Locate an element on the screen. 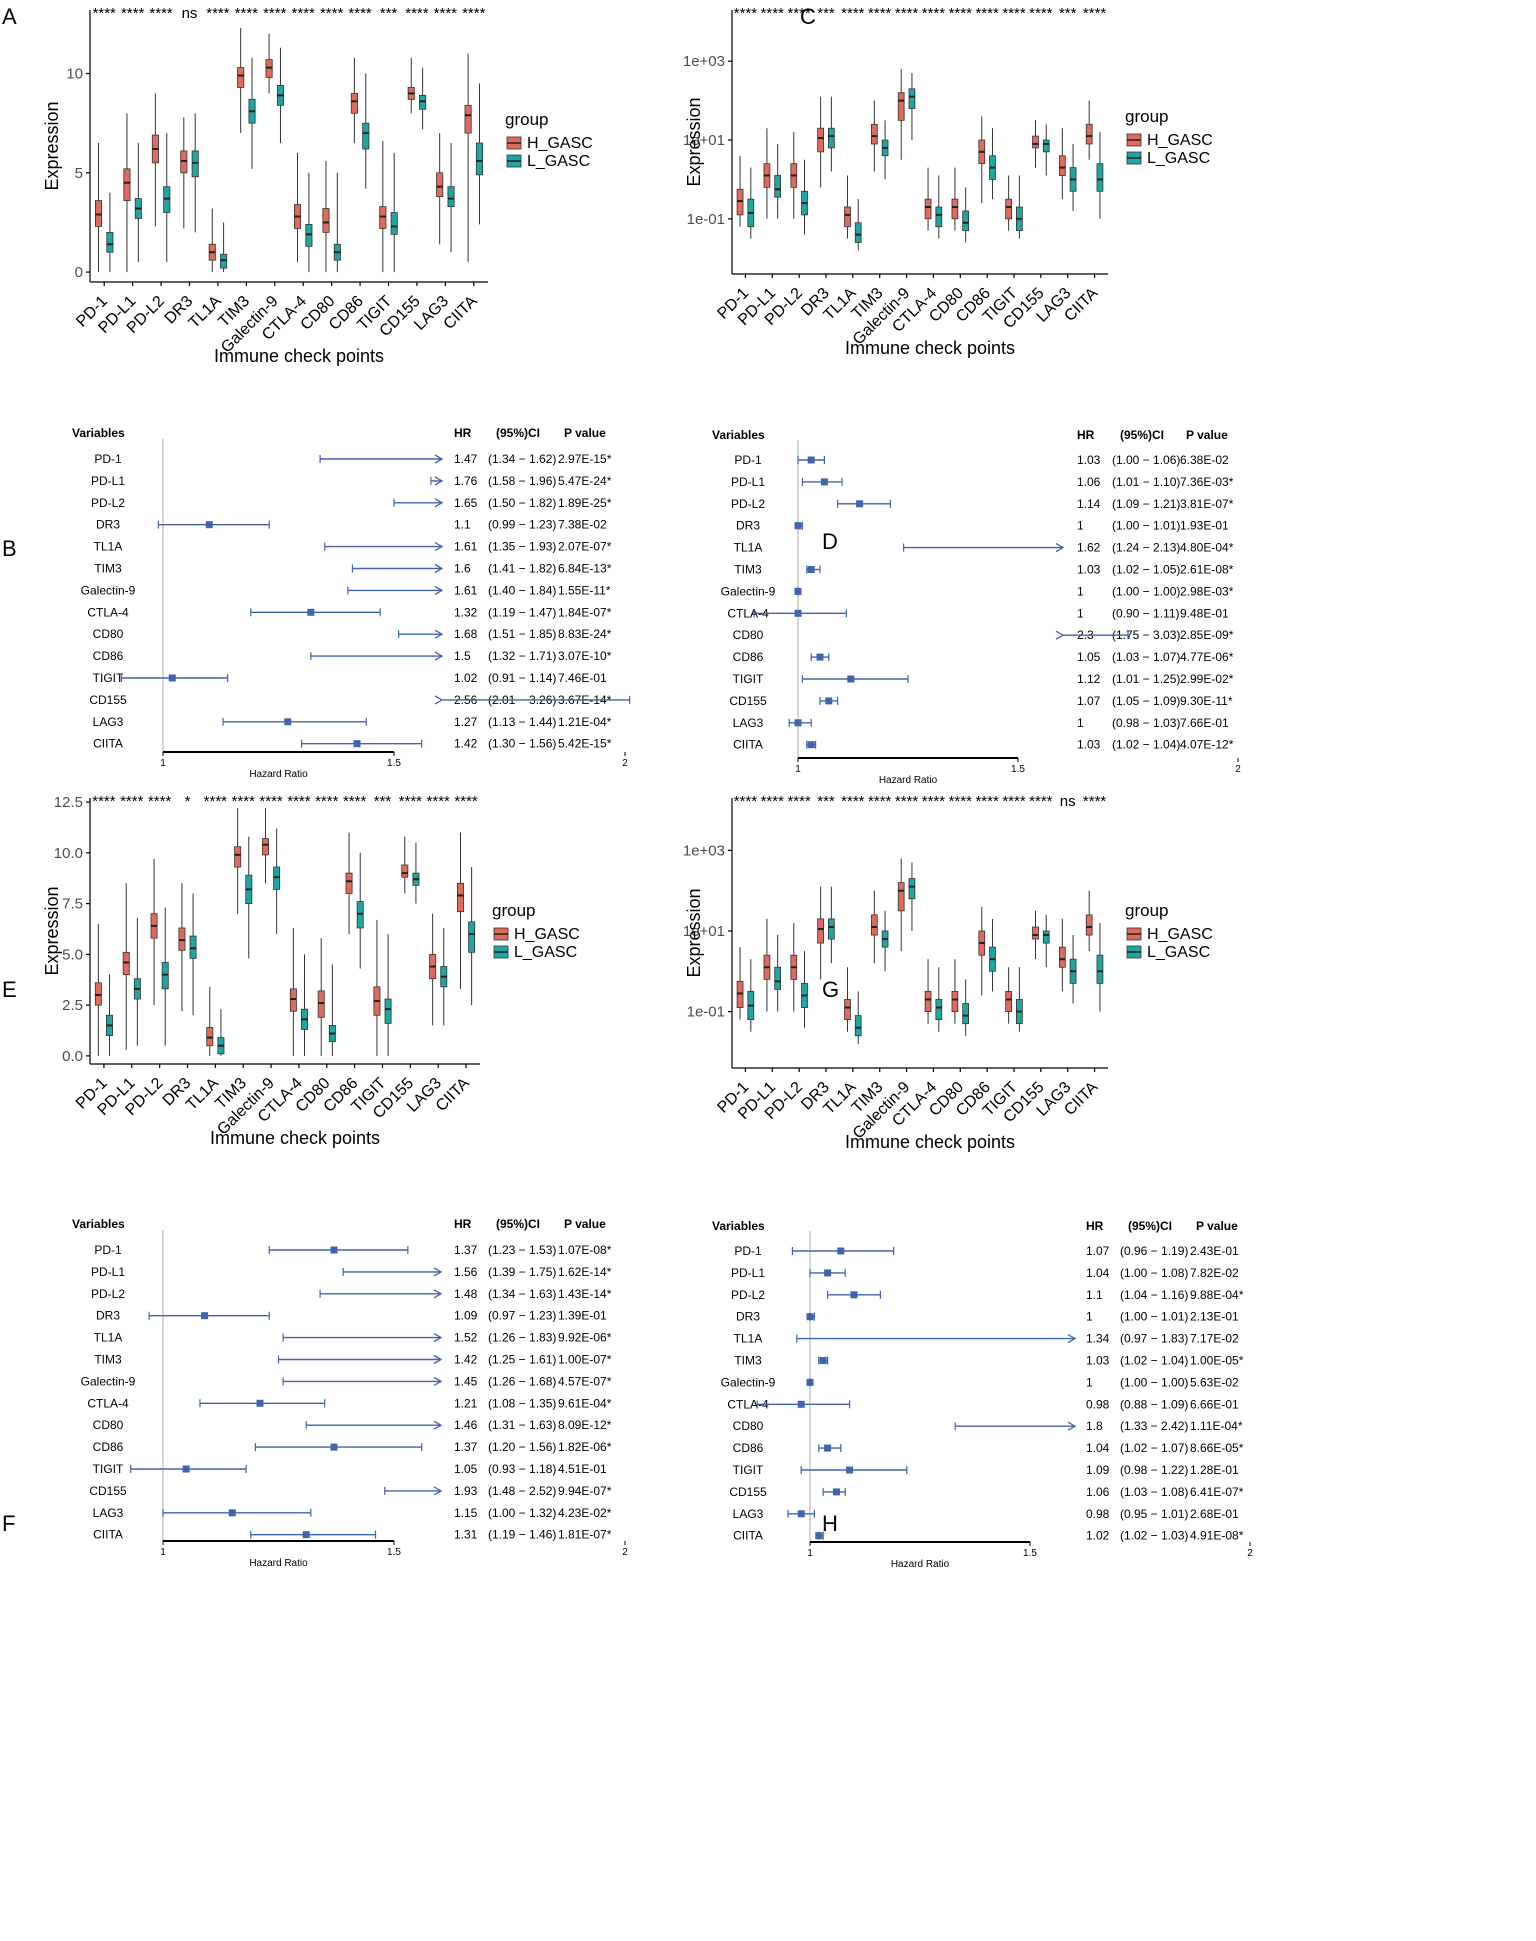 This screenshot has width=1536, height=1941. row-ci: (1.02 − 1.05) is located at coordinates (1146, 570).